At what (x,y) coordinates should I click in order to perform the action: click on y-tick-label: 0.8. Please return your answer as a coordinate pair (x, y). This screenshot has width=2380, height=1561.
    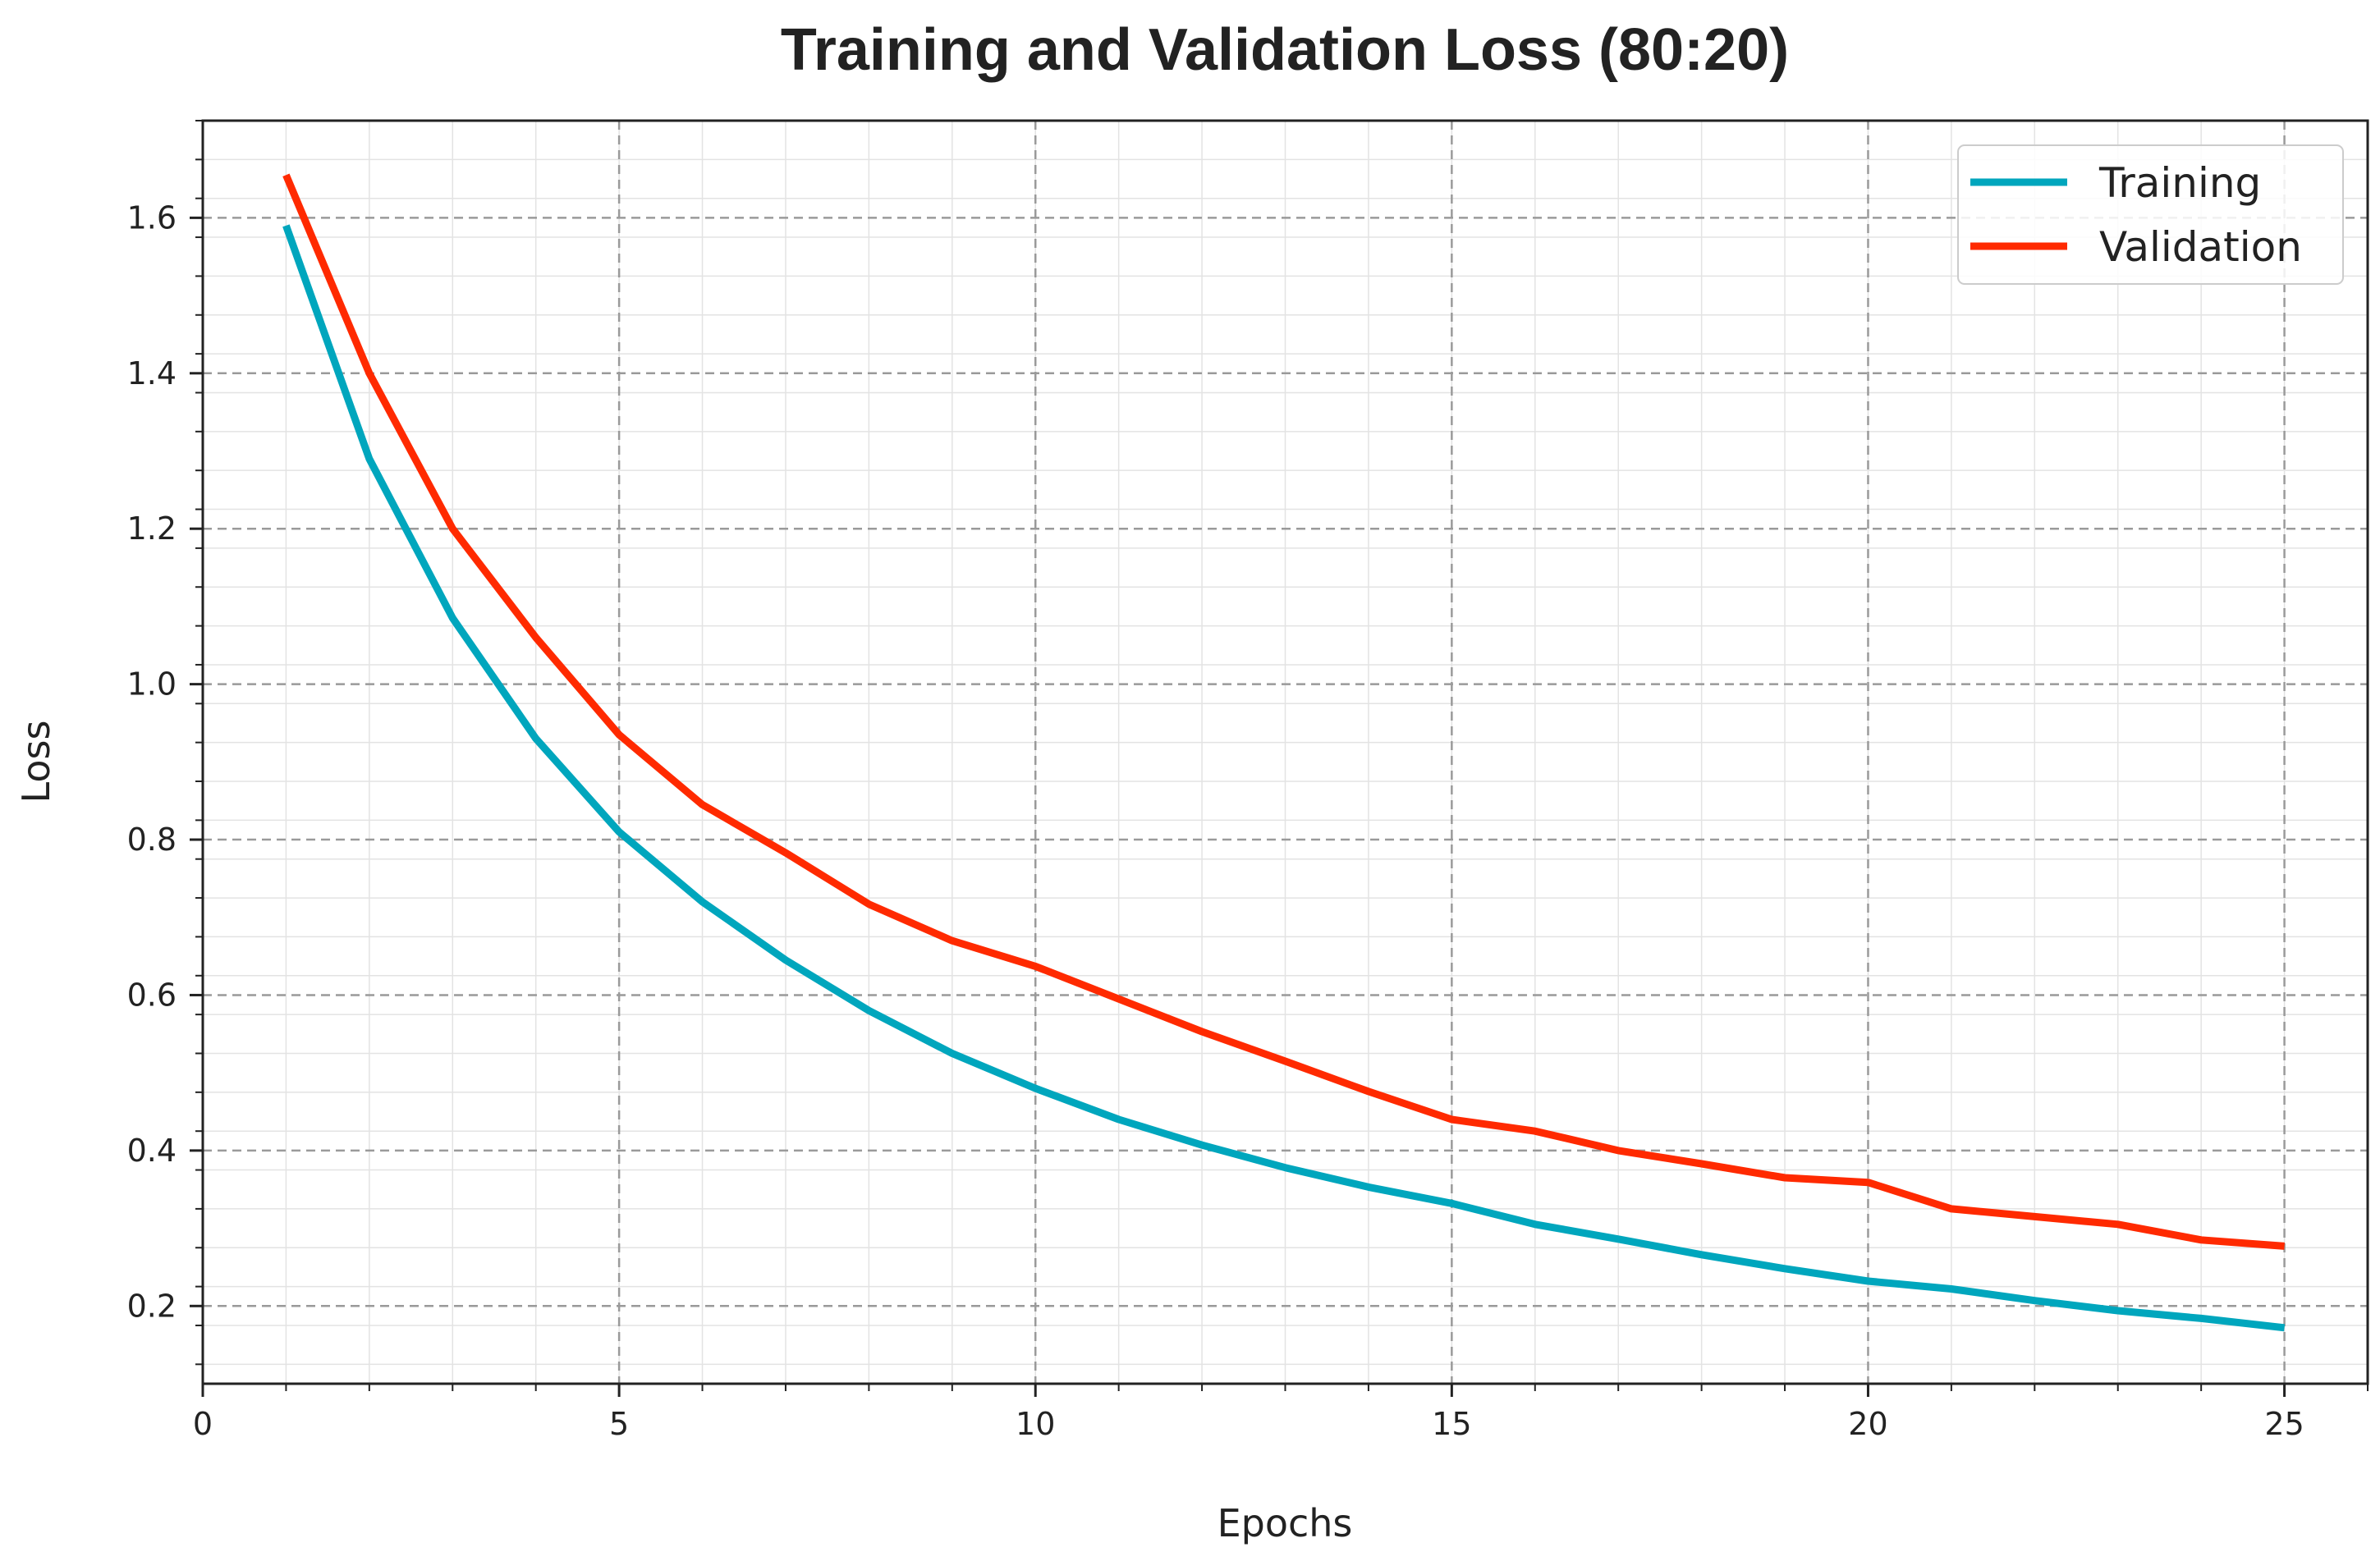
    Looking at the image, I should click on (152, 840).